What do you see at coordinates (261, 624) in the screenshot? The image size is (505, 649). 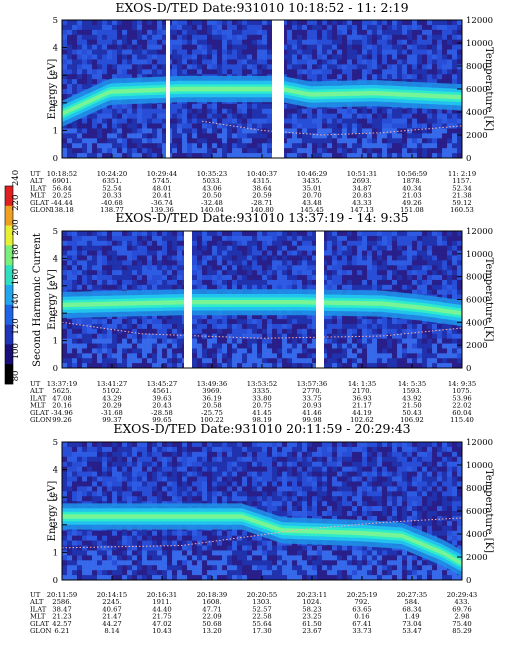 I see `table-cell: 55.64` at bounding box center [261, 624].